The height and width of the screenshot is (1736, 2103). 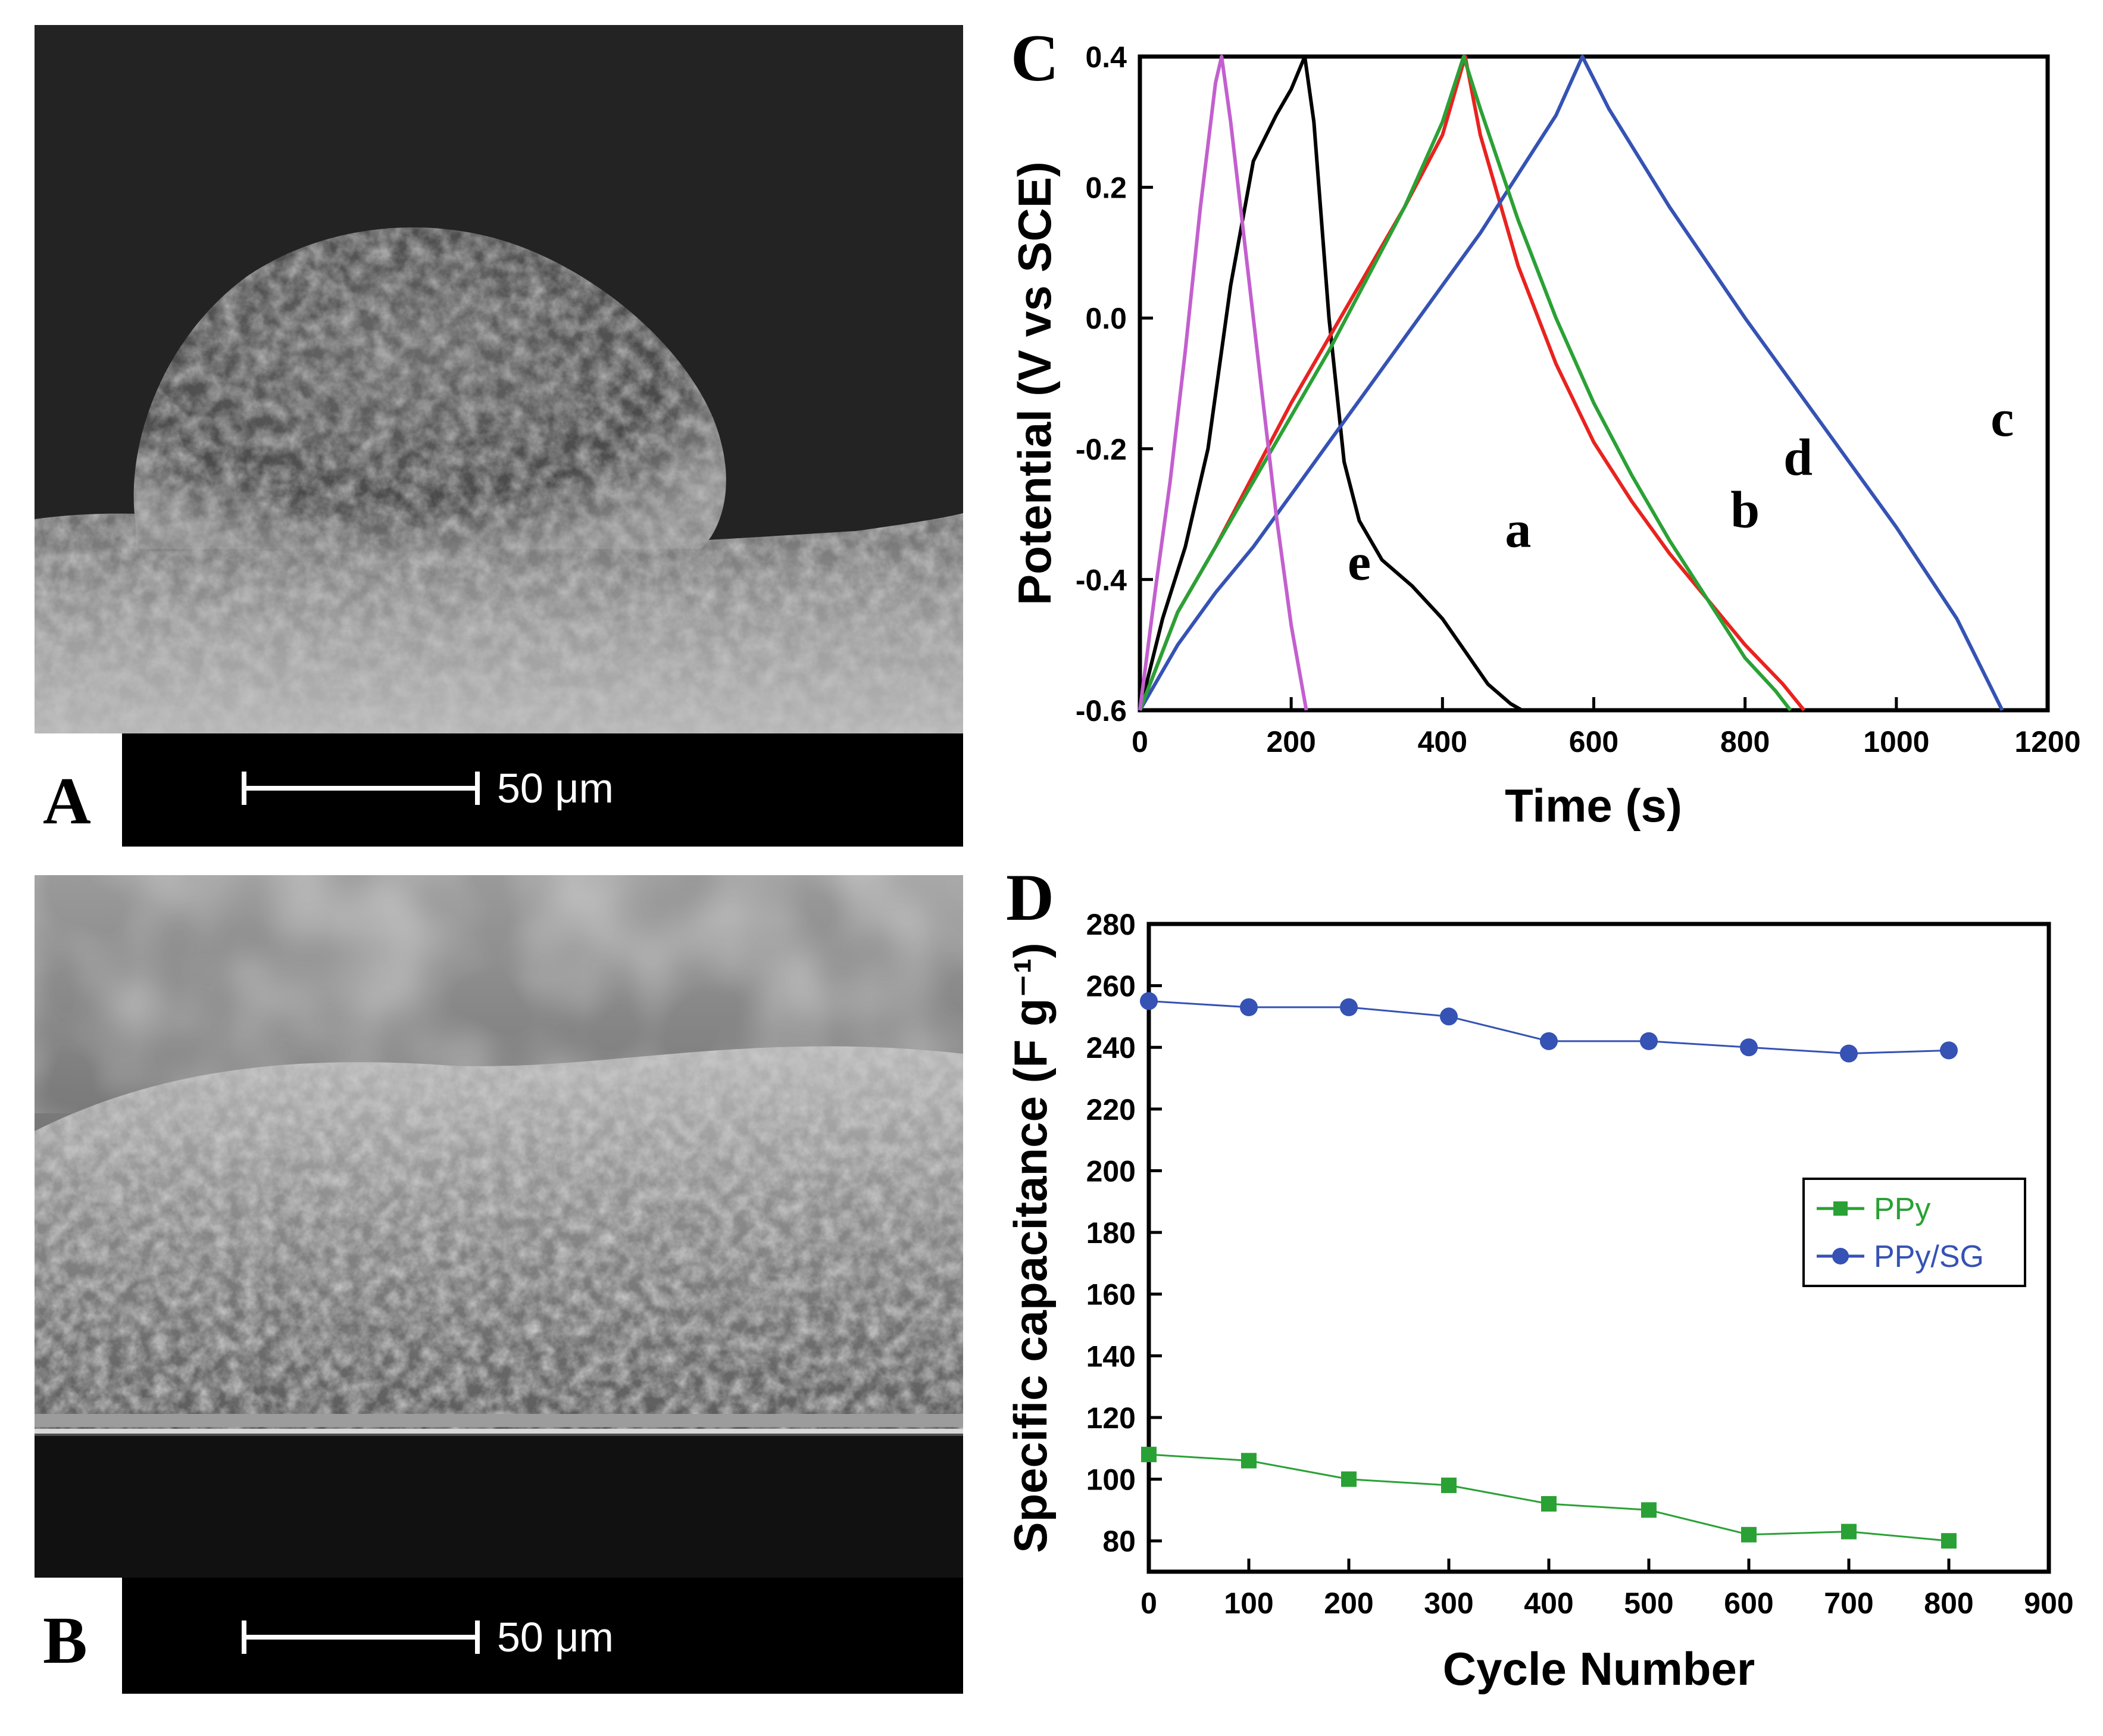 I want to click on scale-bar-label-a: 50 μm, so click(x=555, y=788).